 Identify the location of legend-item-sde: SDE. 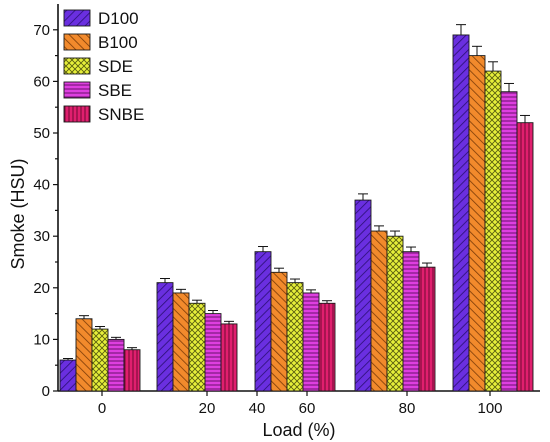
(98, 66).